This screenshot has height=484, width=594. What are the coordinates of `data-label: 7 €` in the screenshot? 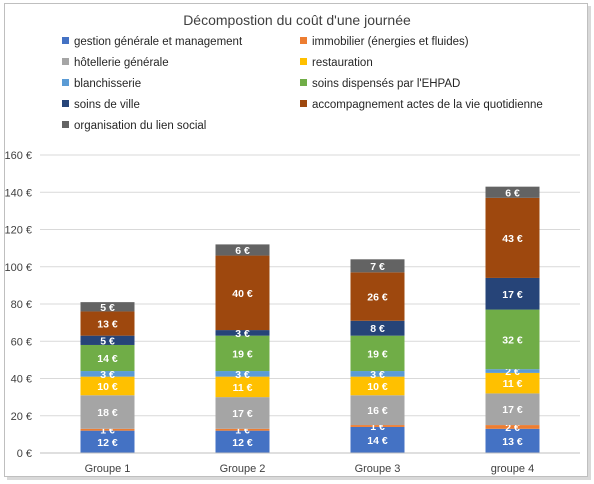 It's located at (377, 267).